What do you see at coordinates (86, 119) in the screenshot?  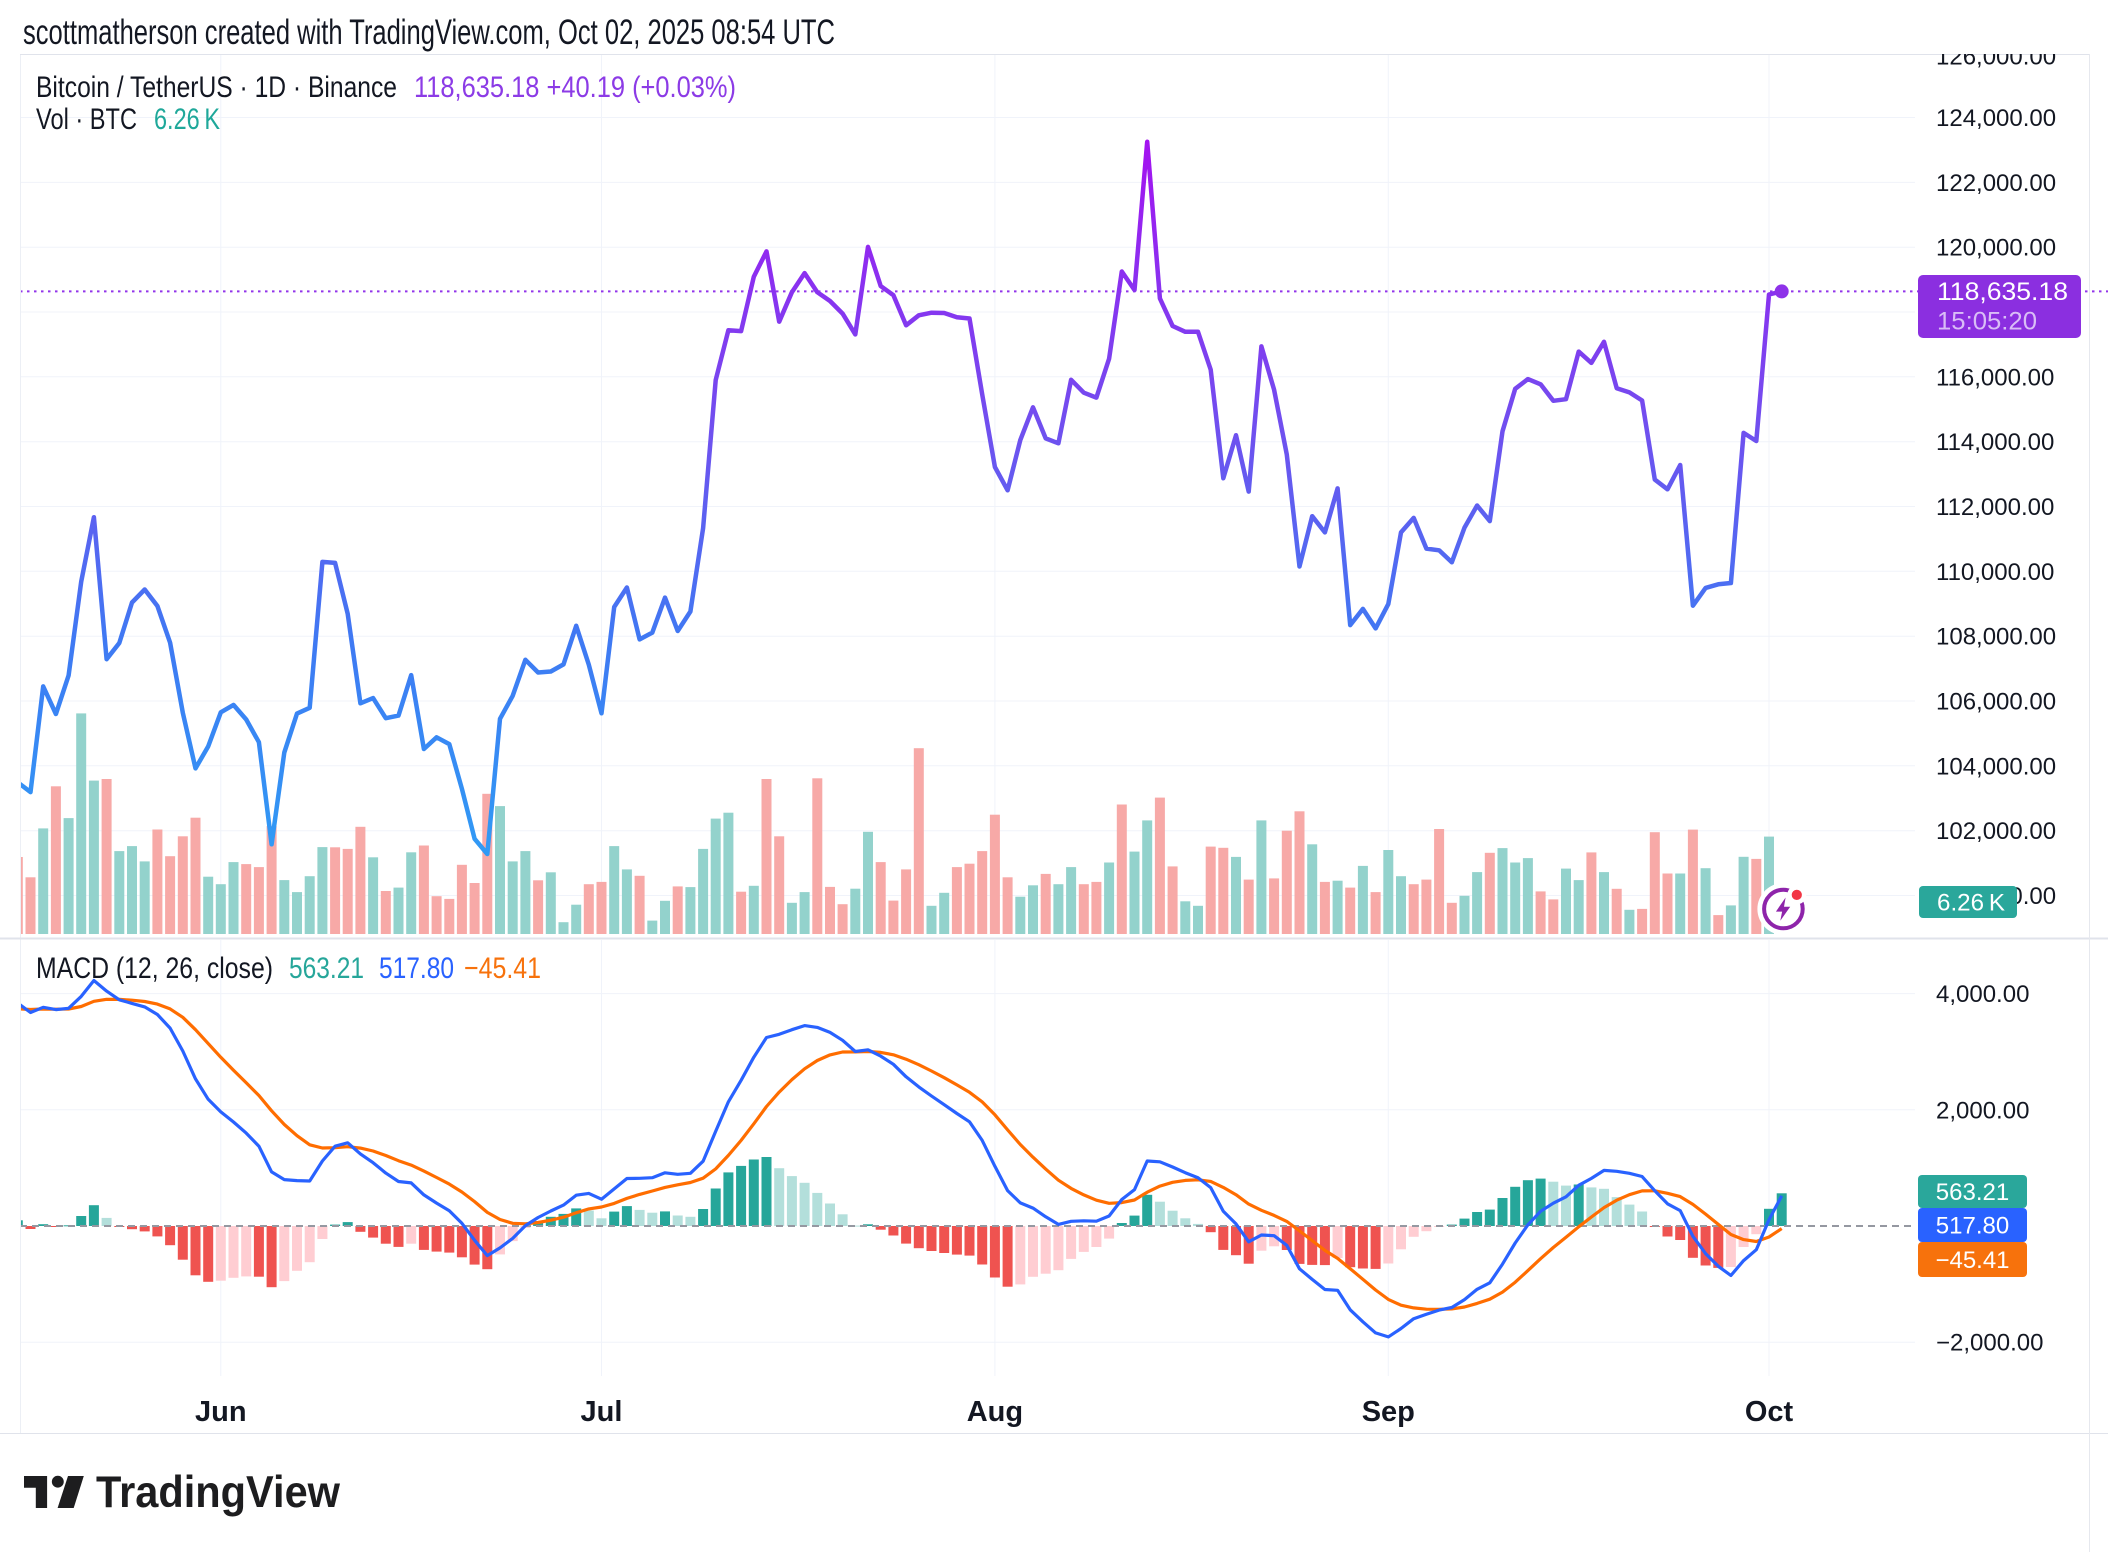 I see `svg-text: Vol · BTC` at bounding box center [86, 119].